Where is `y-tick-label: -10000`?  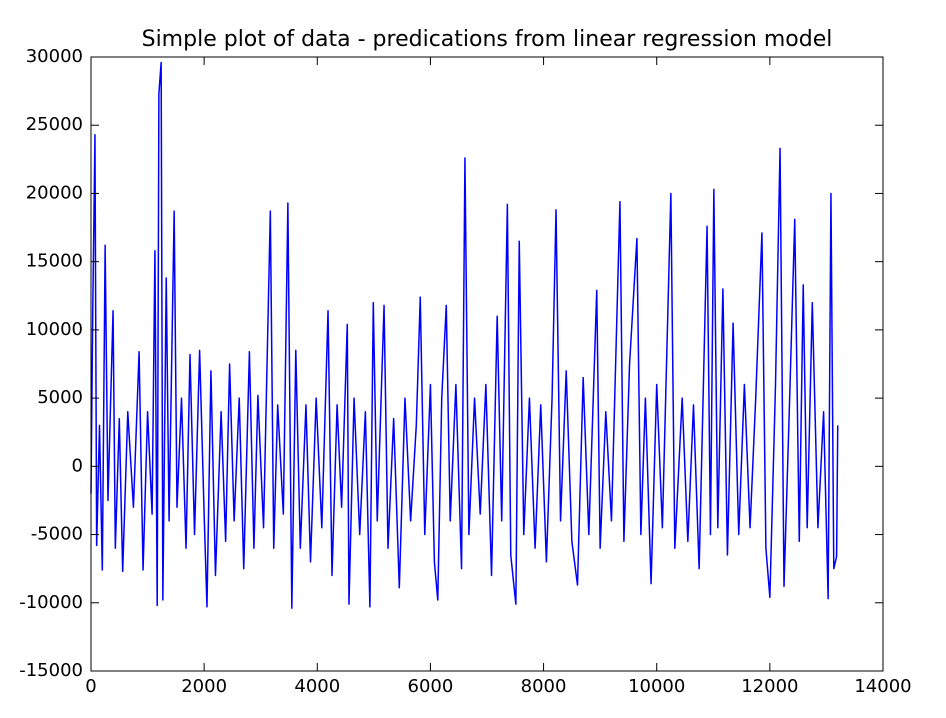 y-tick-label: -10000 is located at coordinates (51, 602).